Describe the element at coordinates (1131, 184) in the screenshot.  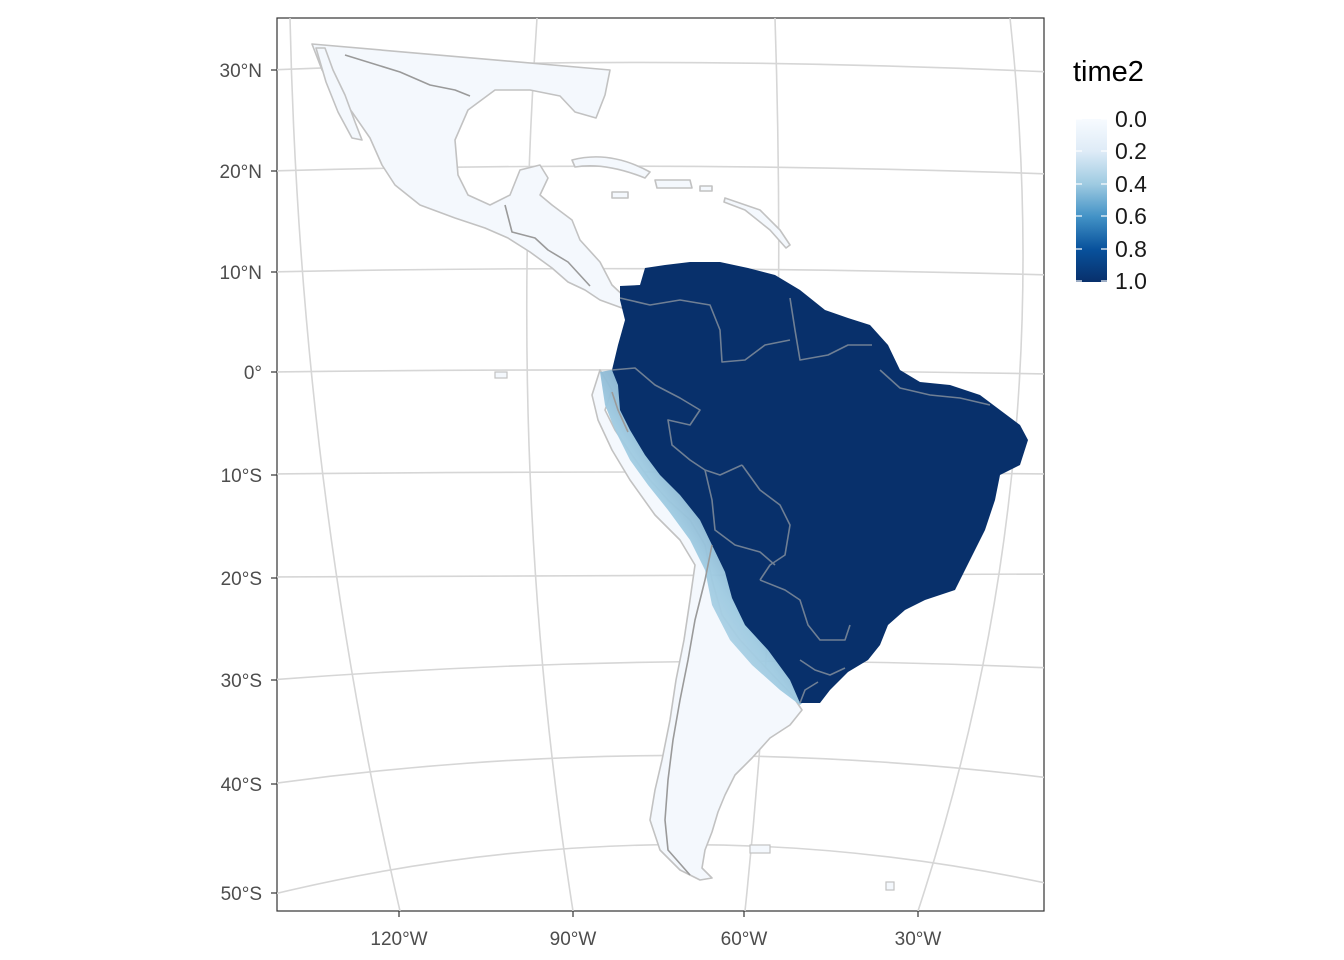
I see `legend-label: 0.4` at that location.